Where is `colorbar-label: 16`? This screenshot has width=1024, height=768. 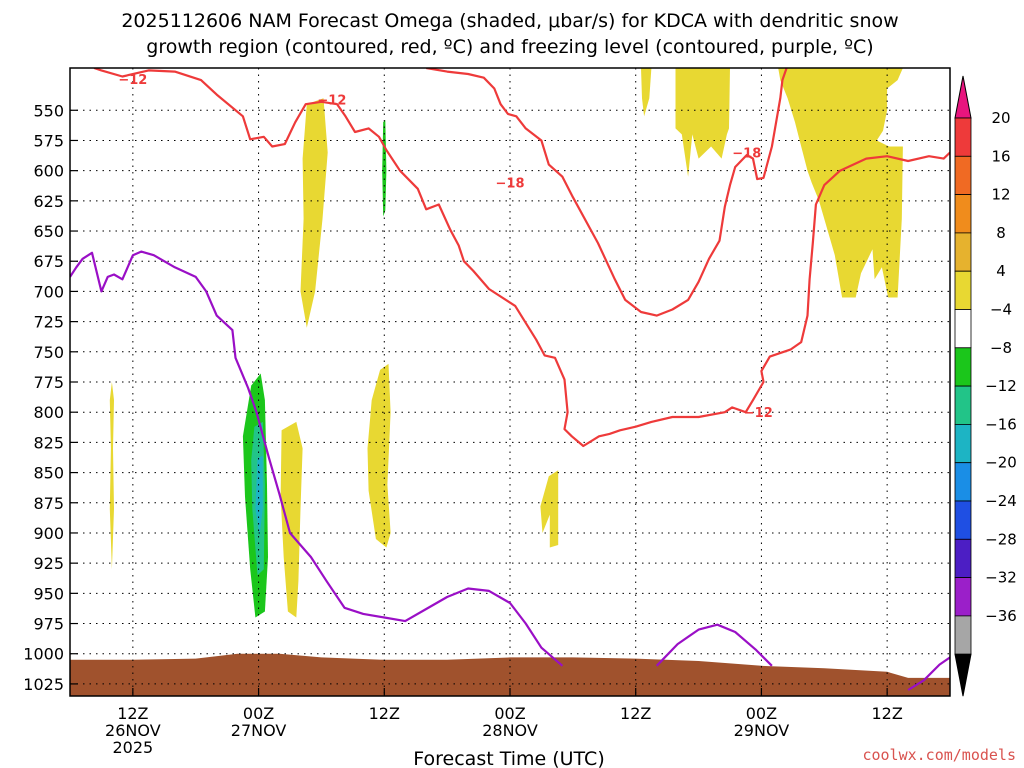
colorbar-label: 16 is located at coordinates (1000, 156).